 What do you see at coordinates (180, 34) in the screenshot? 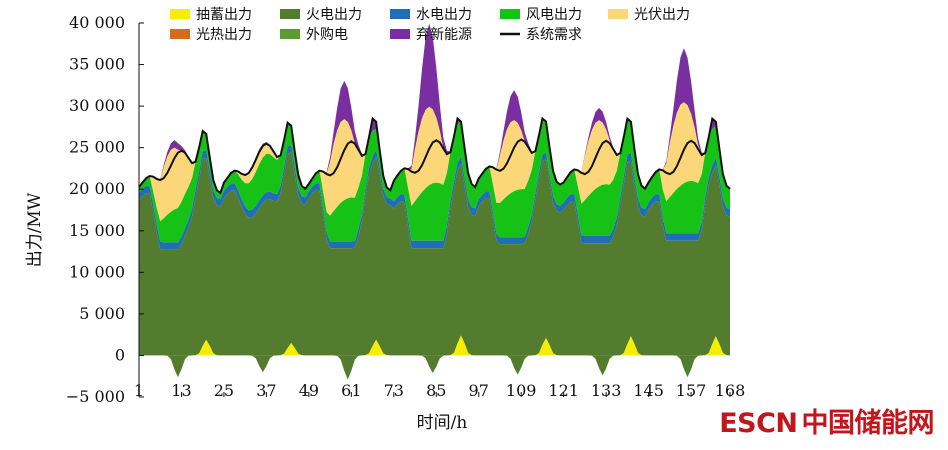
I see `legend-swatch-csp` at bounding box center [180, 34].